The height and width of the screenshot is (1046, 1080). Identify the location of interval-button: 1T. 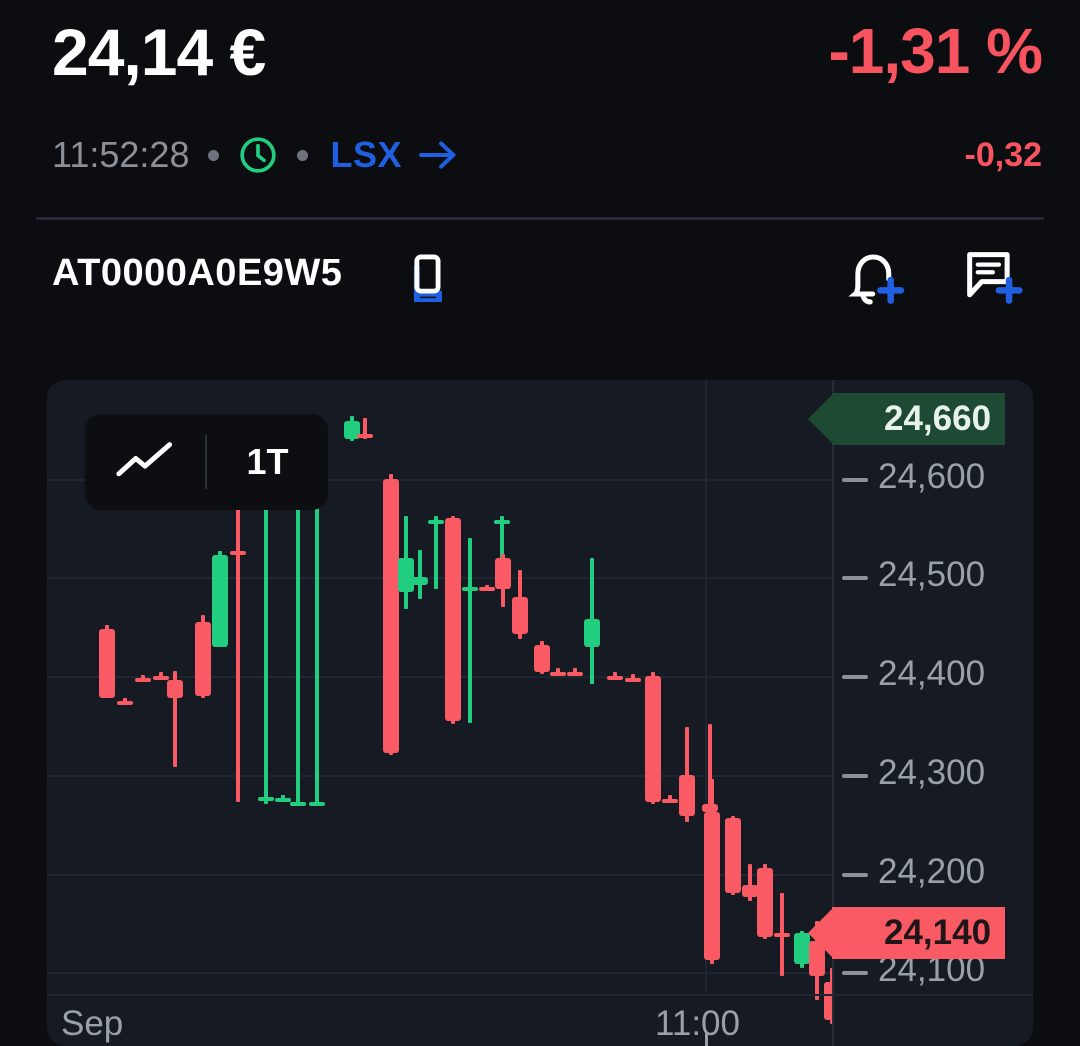
(267, 461).